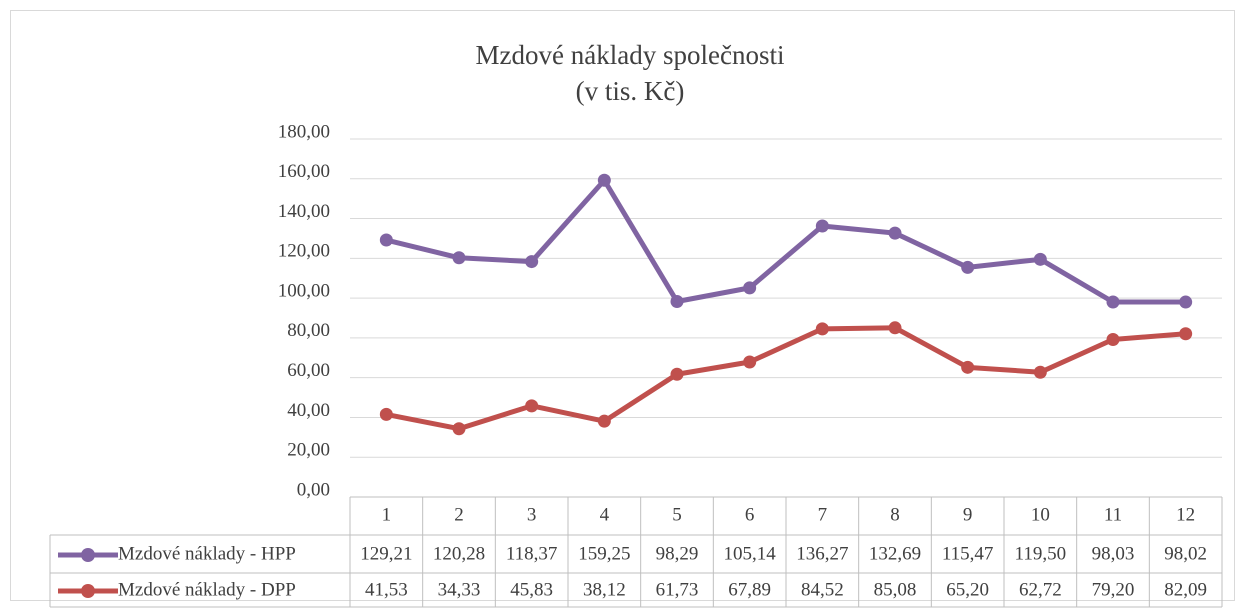  What do you see at coordinates (823, 514) in the screenshot?
I see `x-tick-label: 7` at bounding box center [823, 514].